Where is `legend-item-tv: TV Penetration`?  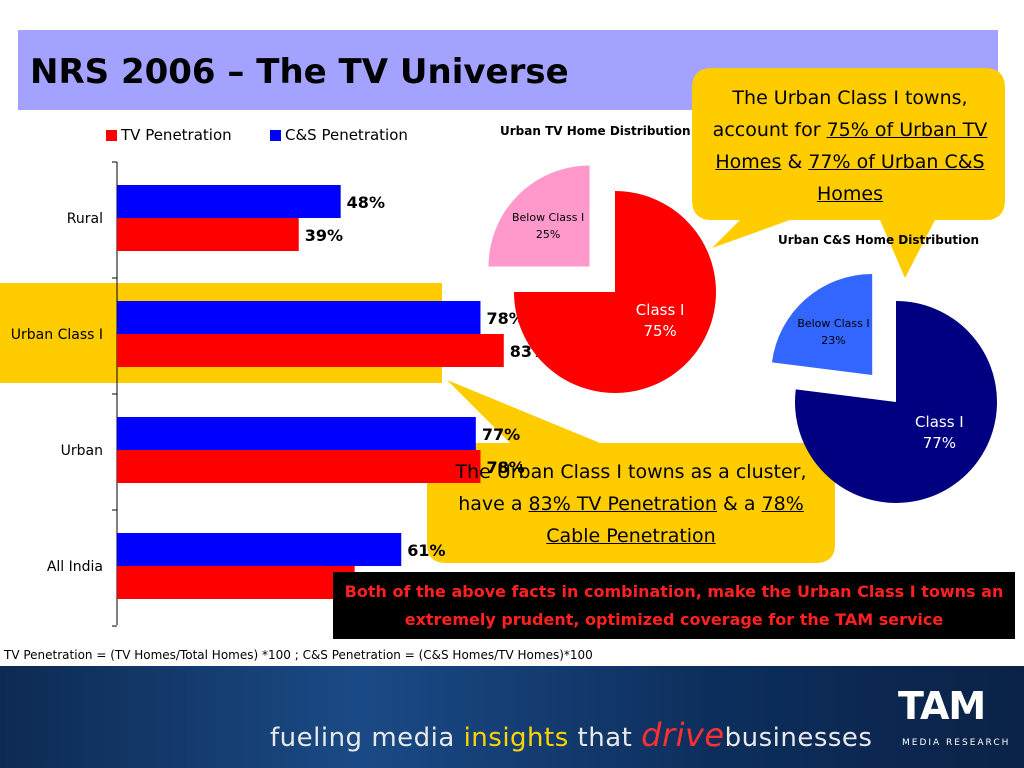
legend-item-tv: TV Penetration is located at coordinates (169, 135).